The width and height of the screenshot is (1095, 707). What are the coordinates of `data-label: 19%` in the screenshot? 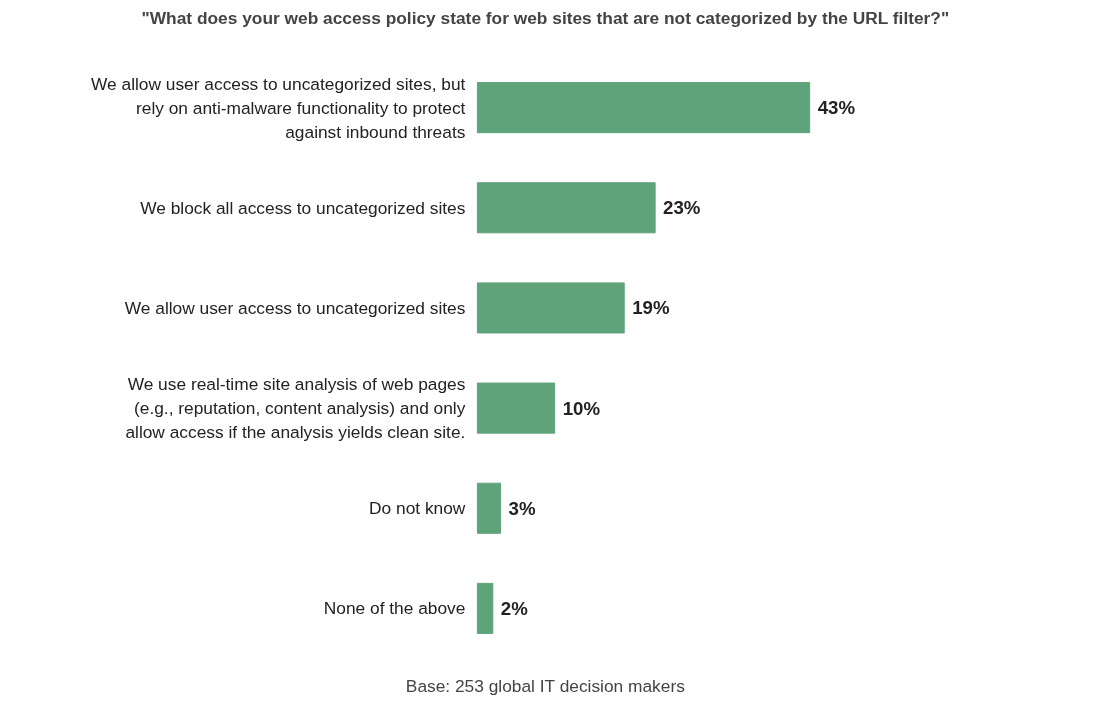 It's located at (651, 308).